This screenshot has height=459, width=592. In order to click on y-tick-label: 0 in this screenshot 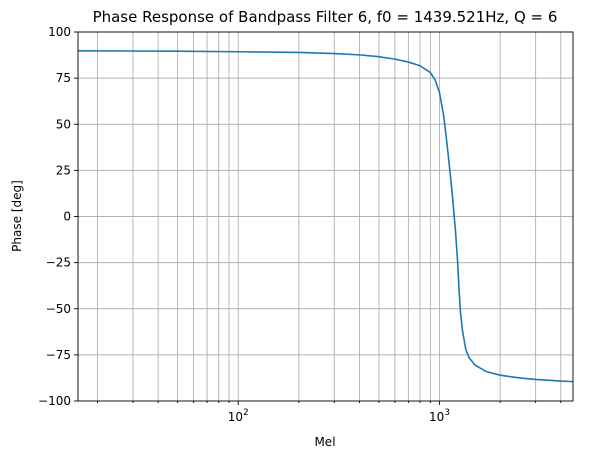, I will do `click(67, 217)`.